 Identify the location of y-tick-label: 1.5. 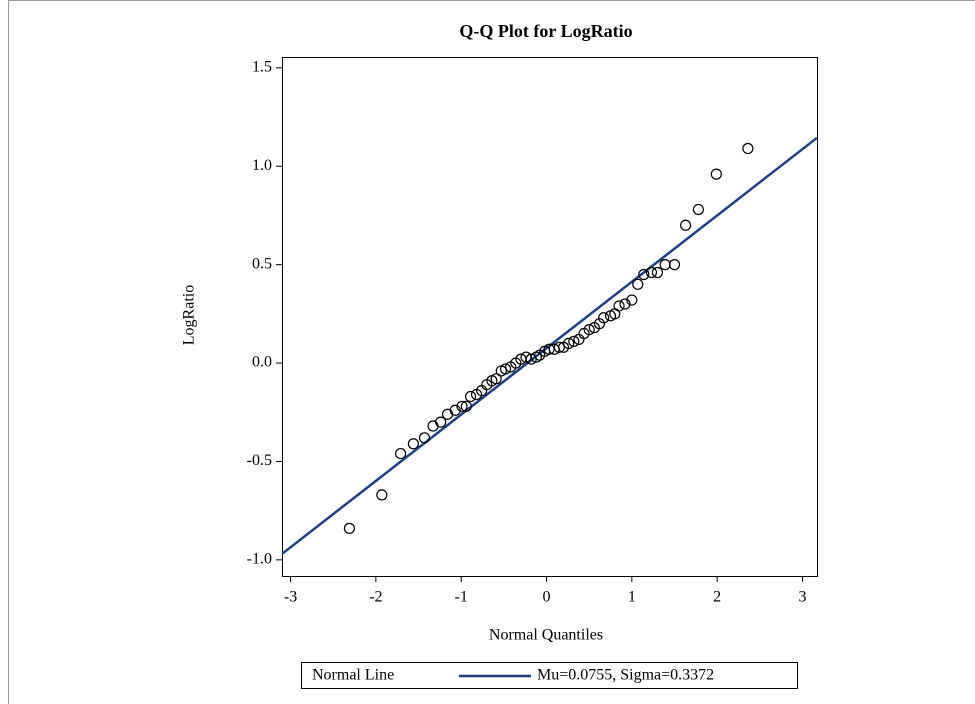
(262, 66).